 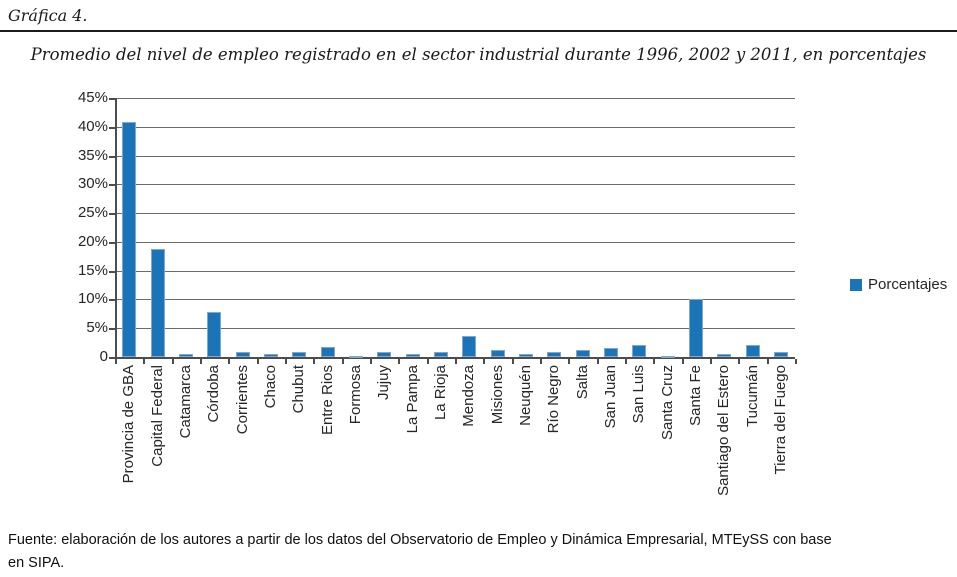 What do you see at coordinates (242, 400) in the screenshot?
I see `x-axis-tick-label: Corrientes` at bounding box center [242, 400].